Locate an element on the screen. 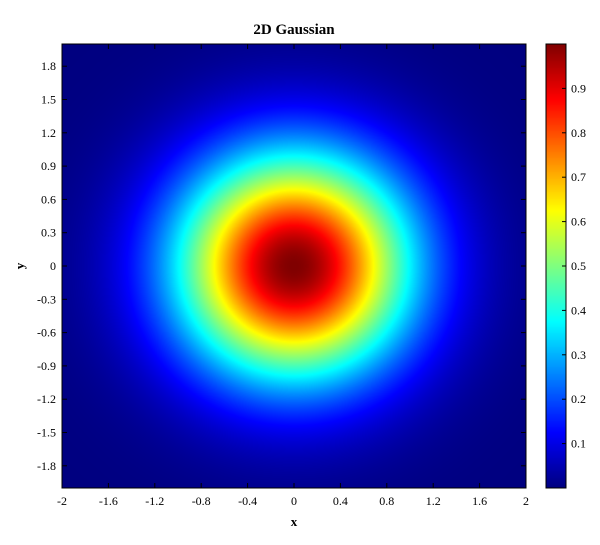 Image resolution: width=600 pixels, height=545 pixels. y-tick-label: -1.2 is located at coordinates (46, 399).